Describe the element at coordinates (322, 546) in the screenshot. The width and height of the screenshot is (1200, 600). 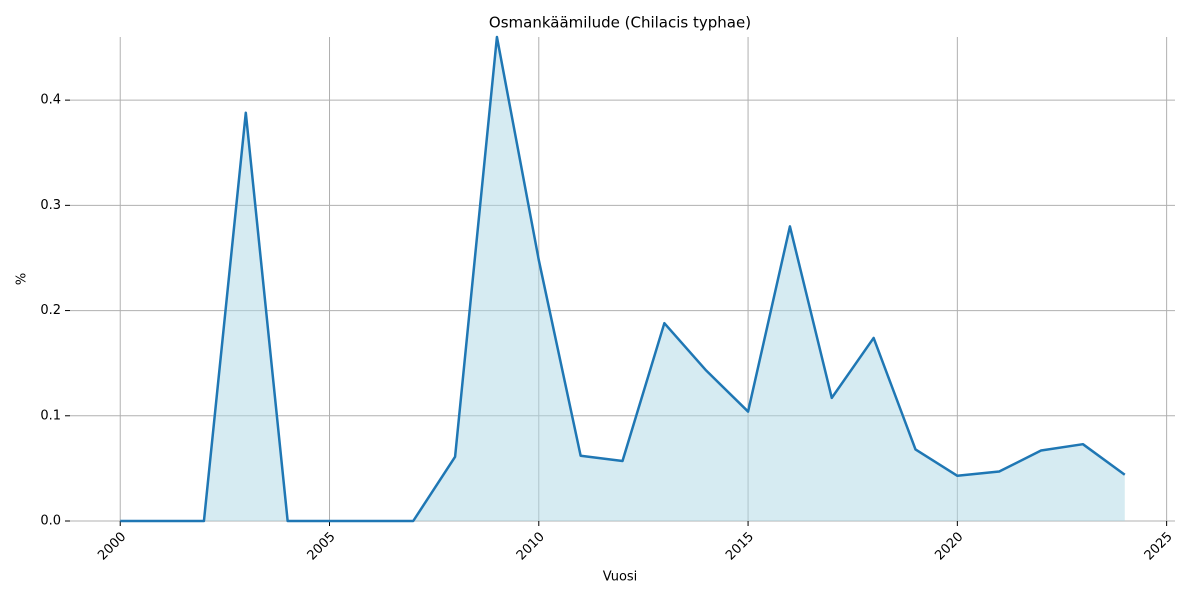
I see `x-tick-label: 2005` at that location.